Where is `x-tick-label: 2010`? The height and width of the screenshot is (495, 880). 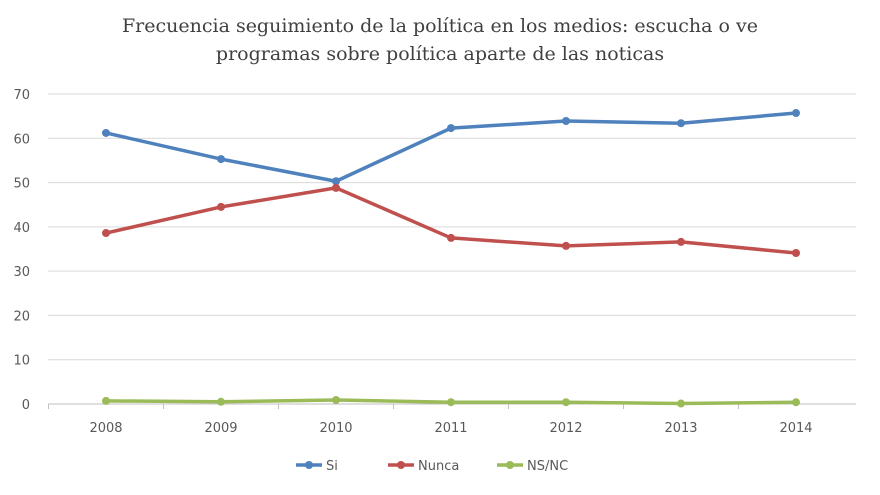
x-tick-label: 2010 is located at coordinates (335, 428).